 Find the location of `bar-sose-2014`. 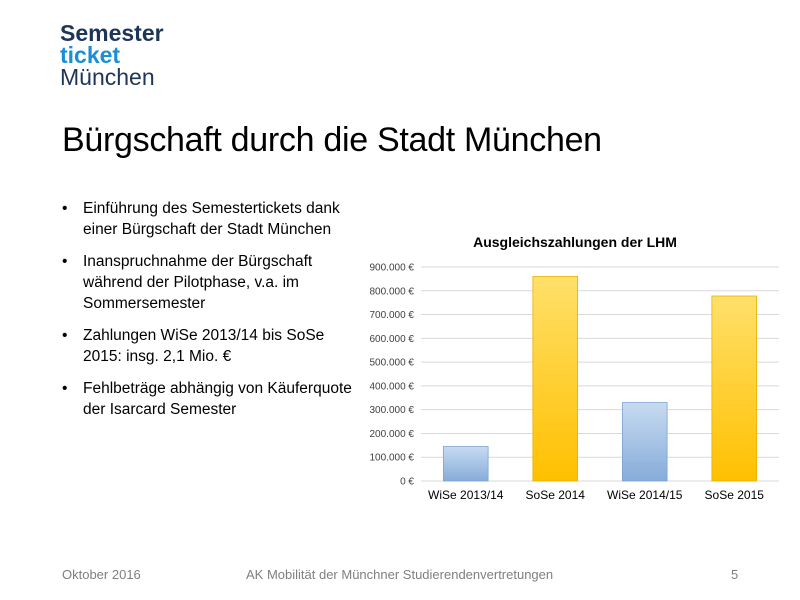

bar-sose-2014 is located at coordinates (555, 379).